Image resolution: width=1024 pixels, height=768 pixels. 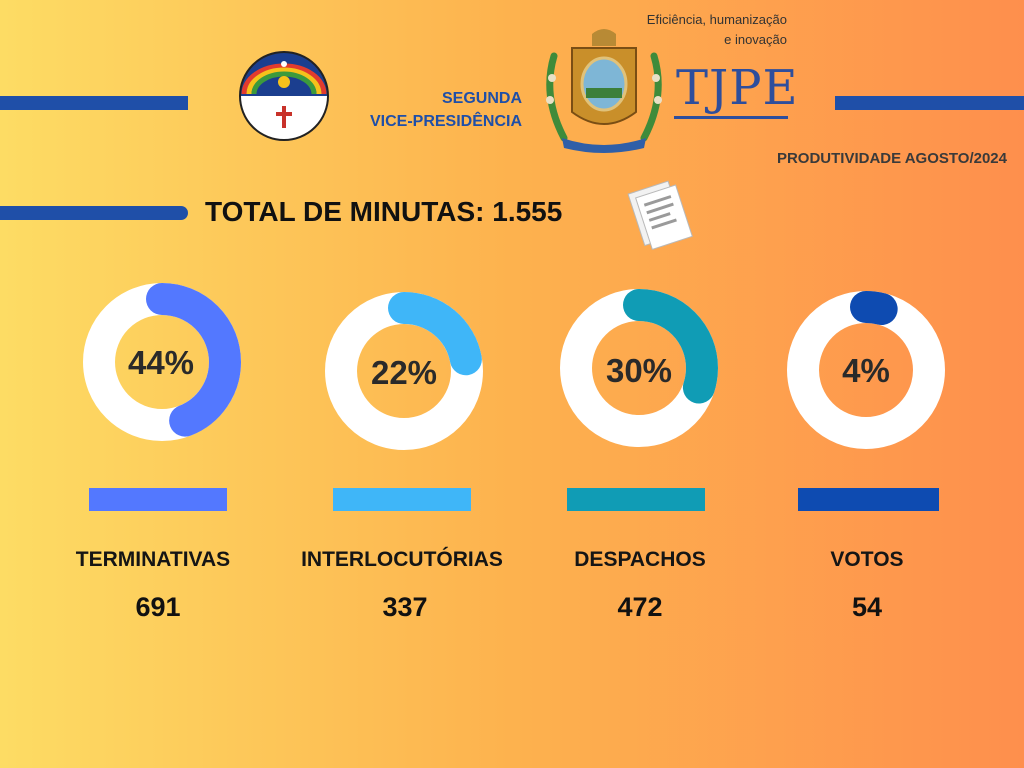 I want to click on documents-icon, so click(x=660, y=215).